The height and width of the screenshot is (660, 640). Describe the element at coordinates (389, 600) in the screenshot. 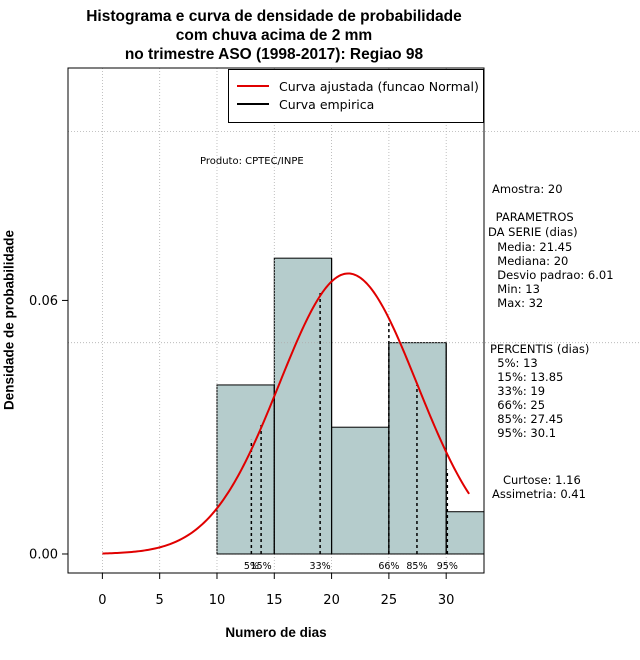

I see `x-tick-label-5: 25` at that location.